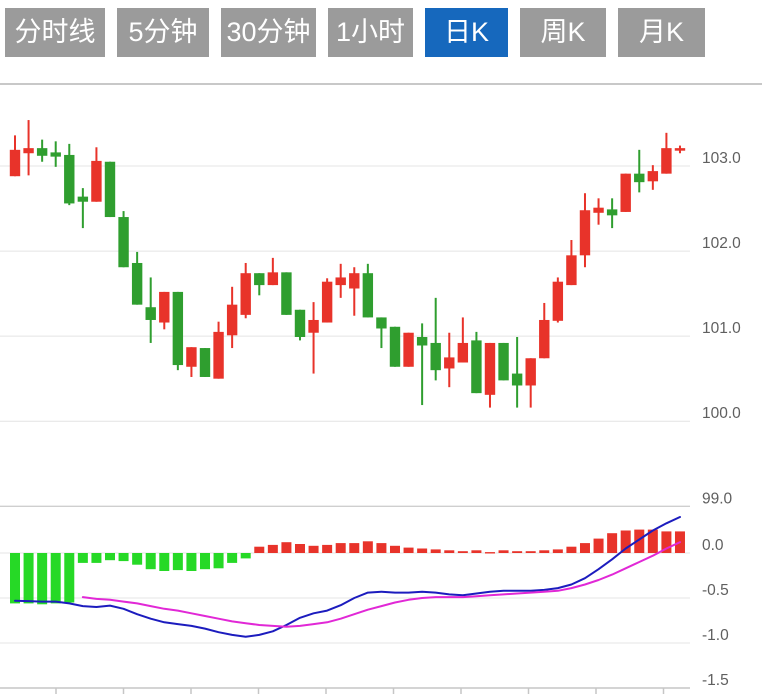 This screenshot has width=762, height=694. Describe the element at coordinates (563, 32) in the screenshot. I see `tab-weekly-k: 周K` at that location.